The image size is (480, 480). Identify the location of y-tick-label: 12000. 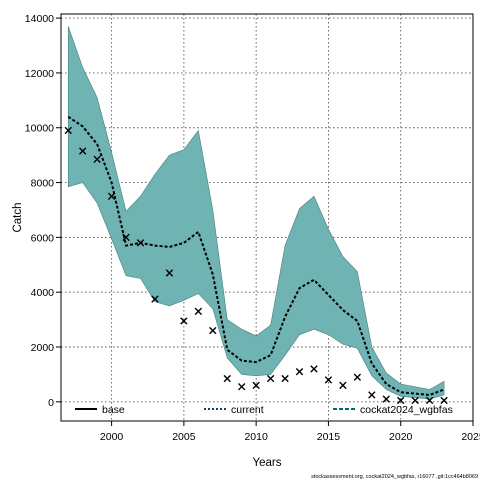
(39, 74).